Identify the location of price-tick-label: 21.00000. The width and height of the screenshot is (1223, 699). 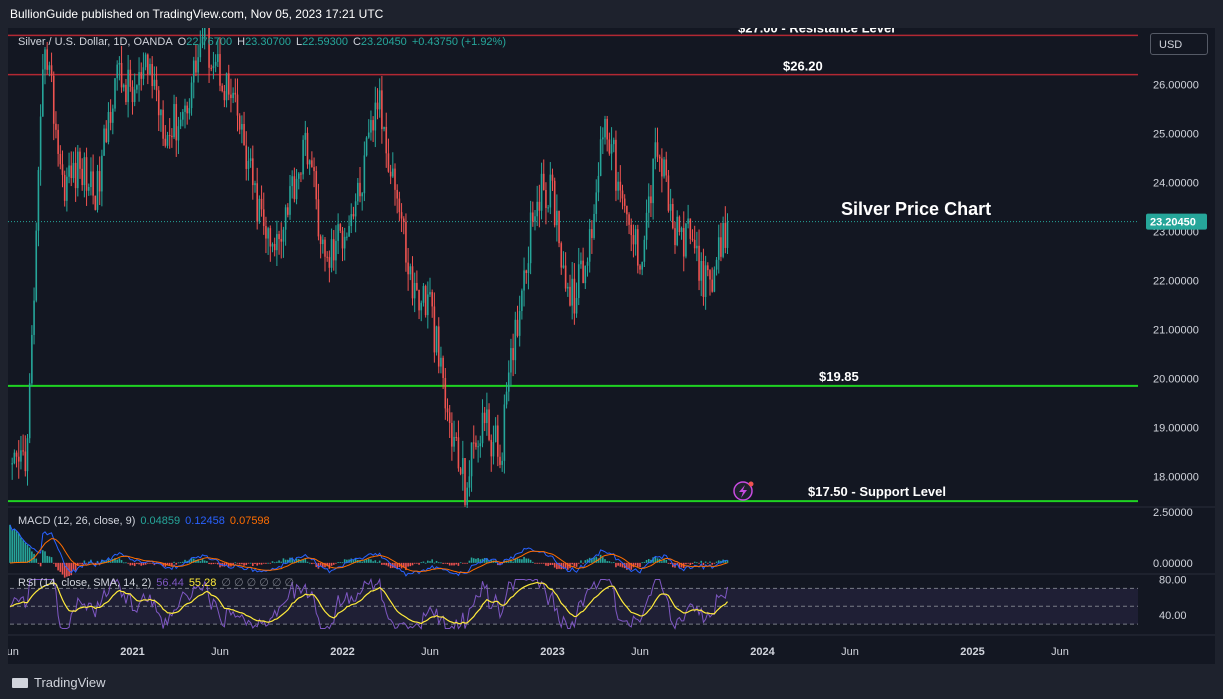
(1176, 331).